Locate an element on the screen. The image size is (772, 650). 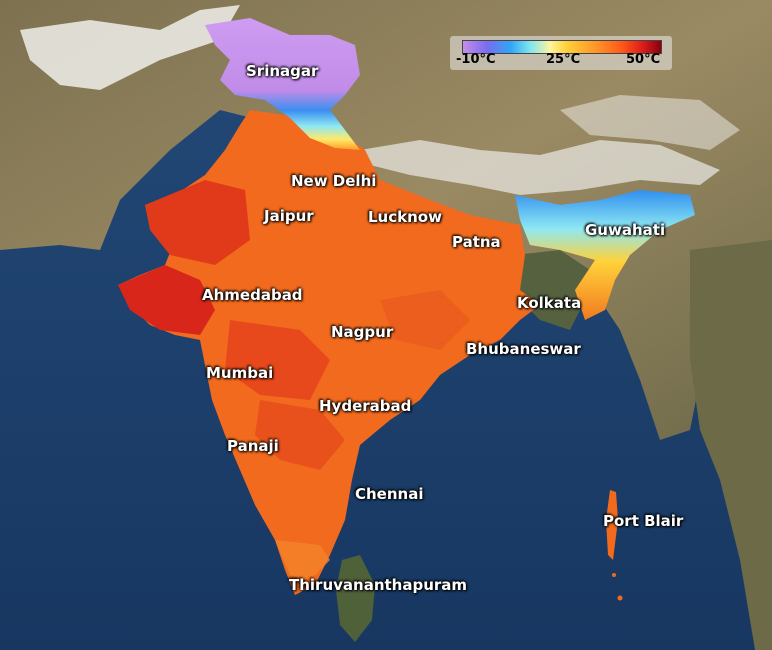
city-label-new-delhi: New Delhi is located at coordinates (334, 181).